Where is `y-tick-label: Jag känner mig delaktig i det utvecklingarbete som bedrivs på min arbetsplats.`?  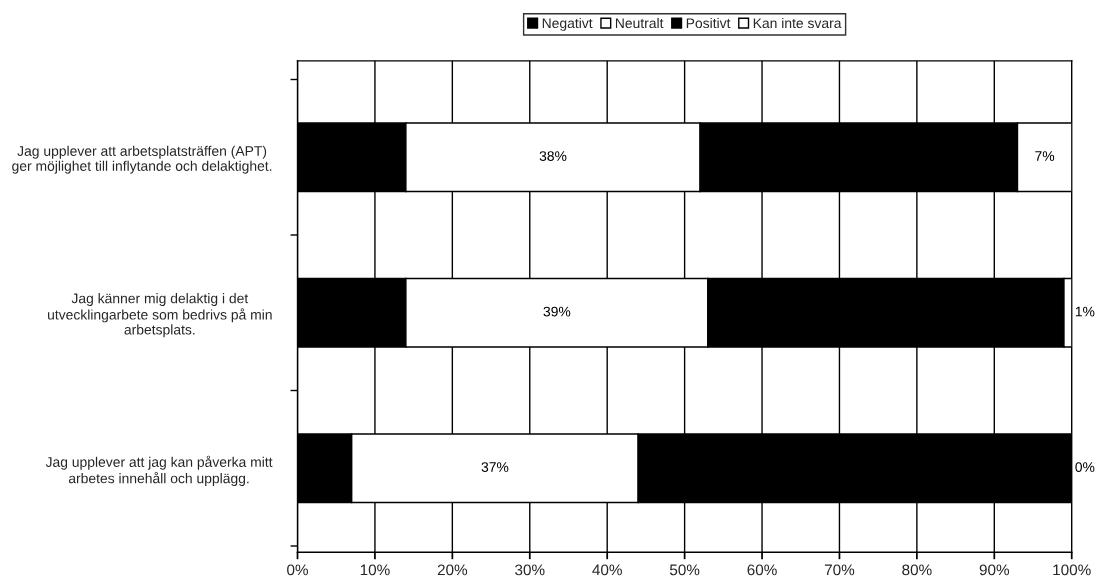
y-tick-label: Jag känner mig delaktig i det utvecklingarbete som bedrivs på min arbetsplats. is located at coordinates (160, 315).